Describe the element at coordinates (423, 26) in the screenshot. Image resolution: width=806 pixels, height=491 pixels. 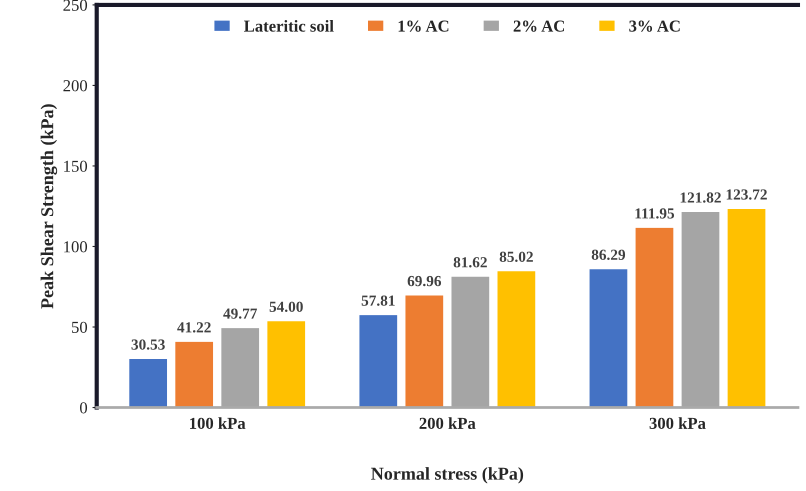
I see `legend-label: 1% AC` at that location.